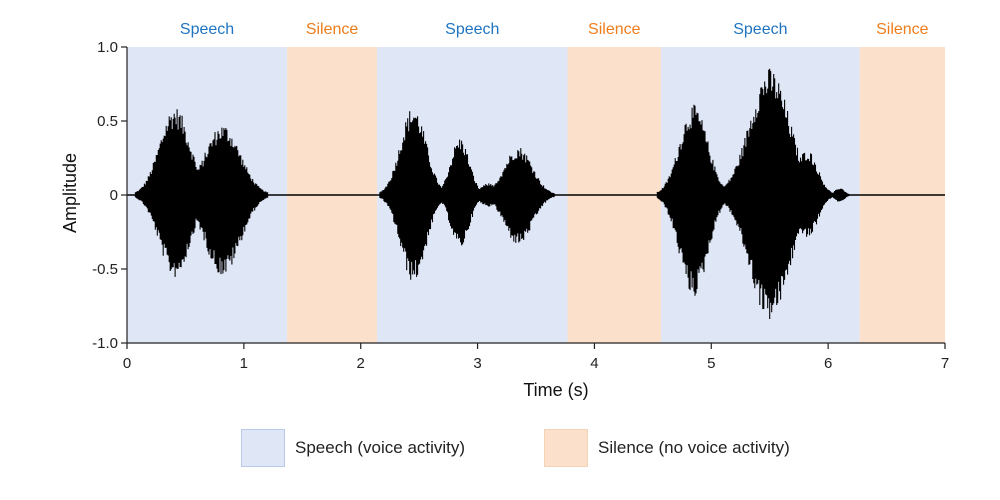 The image size is (1000, 500). Describe the element at coordinates (555, 390) in the screenshot. I see `x-axis-label: Time (s)` at that location.